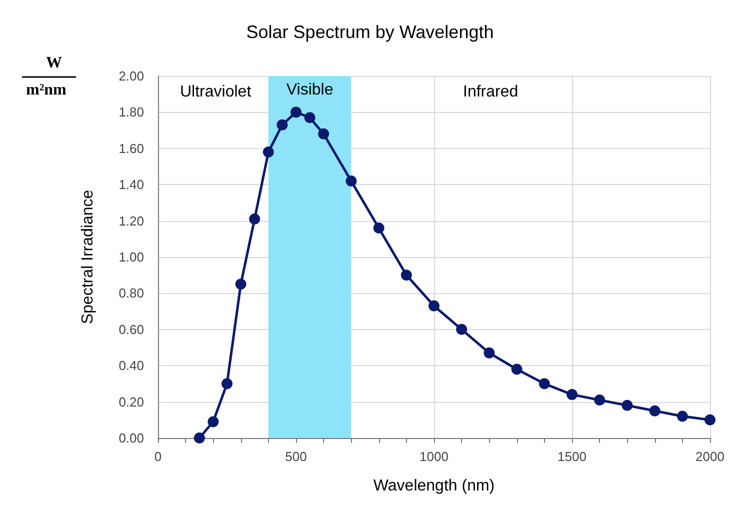 Image resolution: width=740 pixels, height=516 pixels. Describe the element at coordinates (310, 90) in the screenshot. I see `band-label: Visible` at that location.